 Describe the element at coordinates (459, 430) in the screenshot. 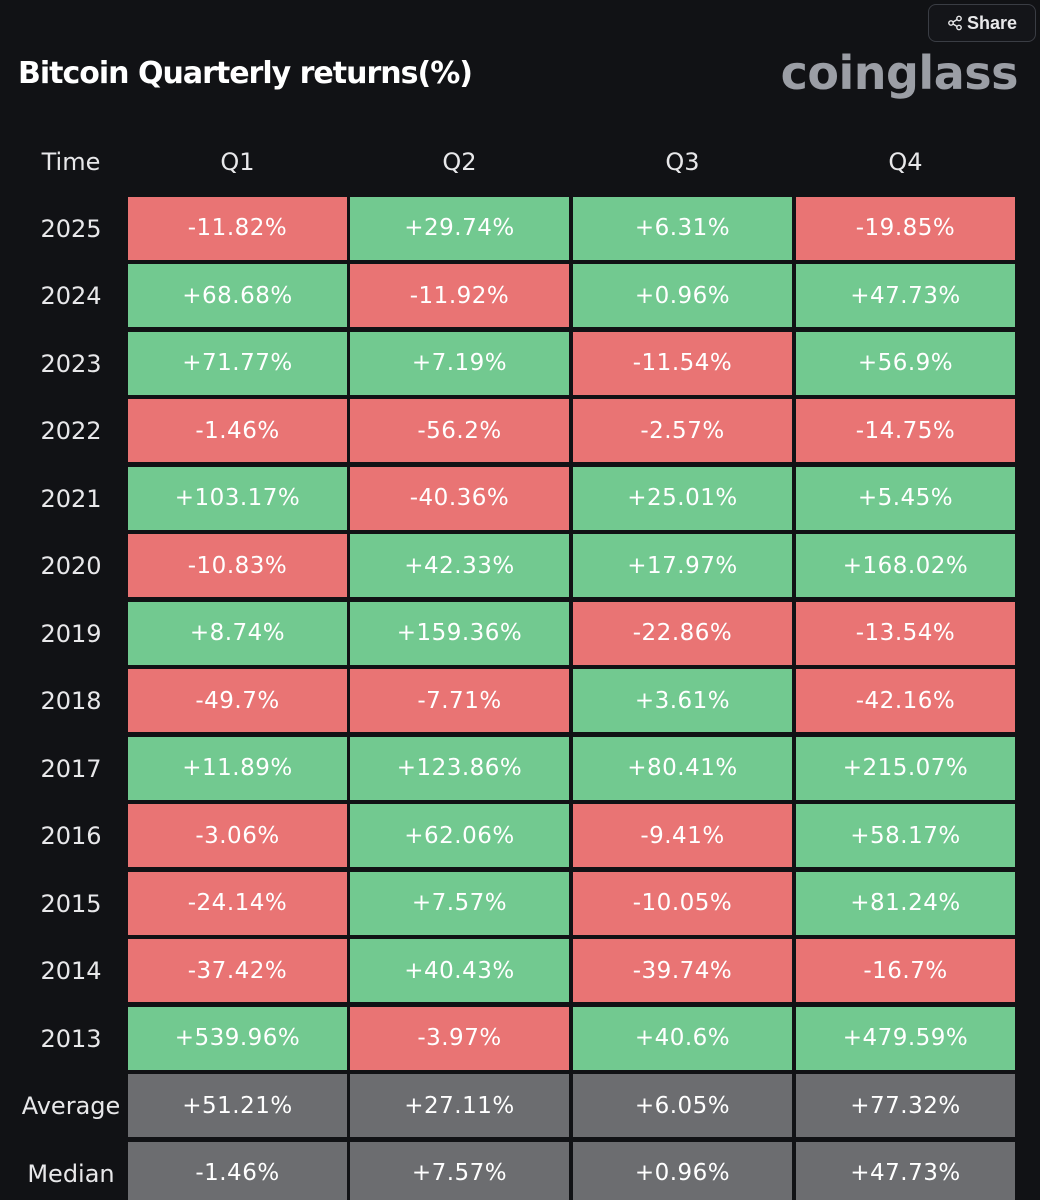

I see `return-cell: -56.2%` at that location.